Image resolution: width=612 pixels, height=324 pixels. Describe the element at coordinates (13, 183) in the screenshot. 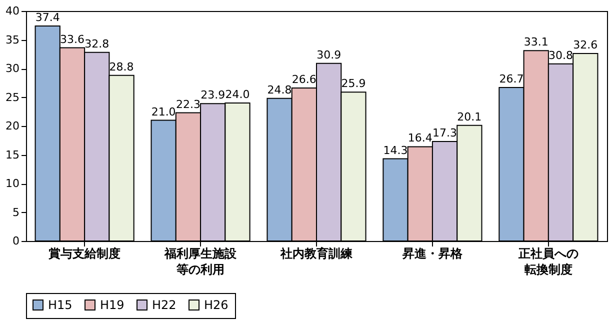

I see `y-tick-label: 10` at that location.